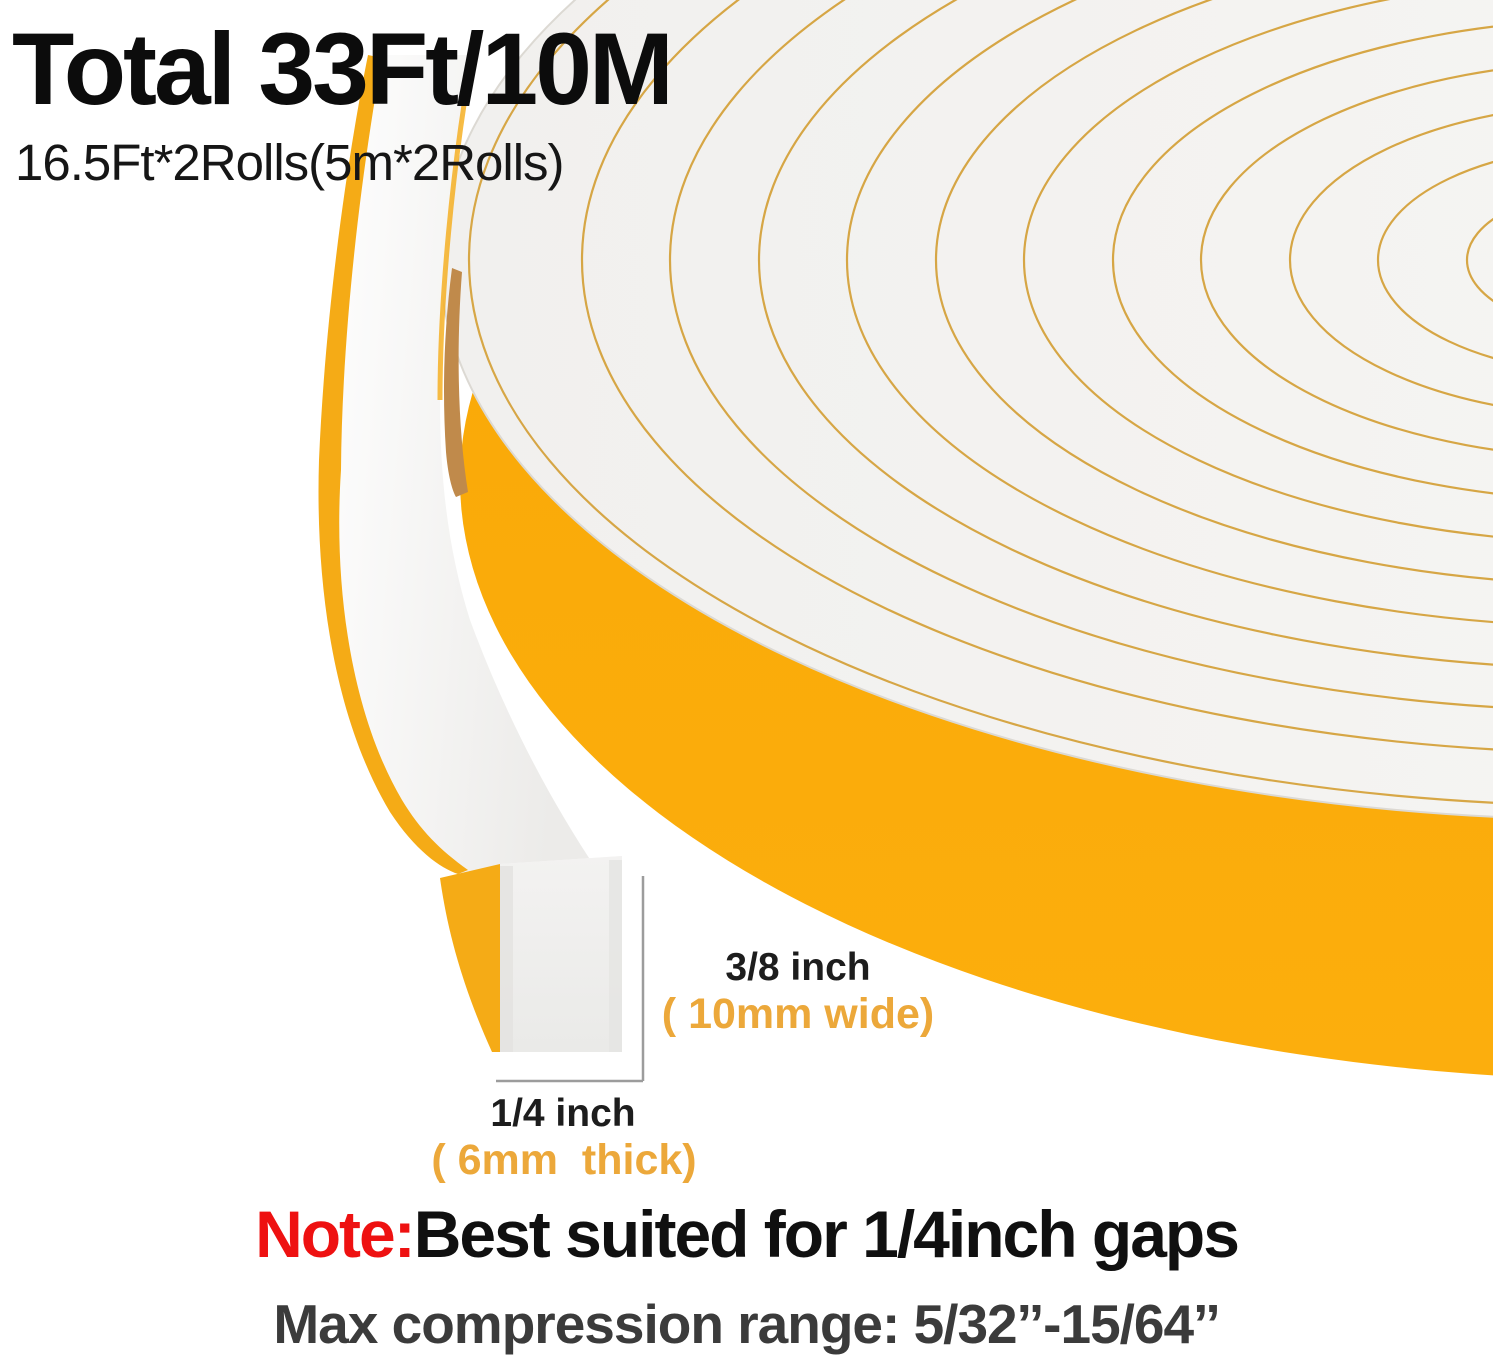 The height and width of the screenshot is (1370, 1493). What do you see at coordinates (343, 69) in the screenshot?
I see `product-title: Total 33Ft/10M` at bounding box center [343, 69].